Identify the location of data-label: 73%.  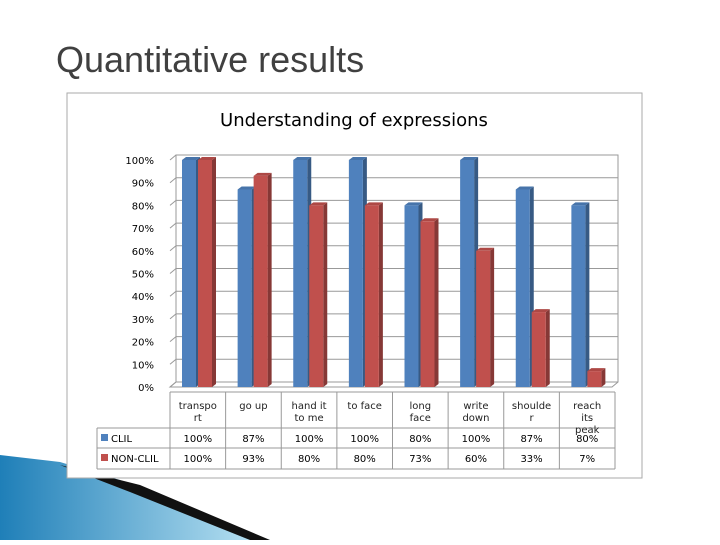
(420, 459).